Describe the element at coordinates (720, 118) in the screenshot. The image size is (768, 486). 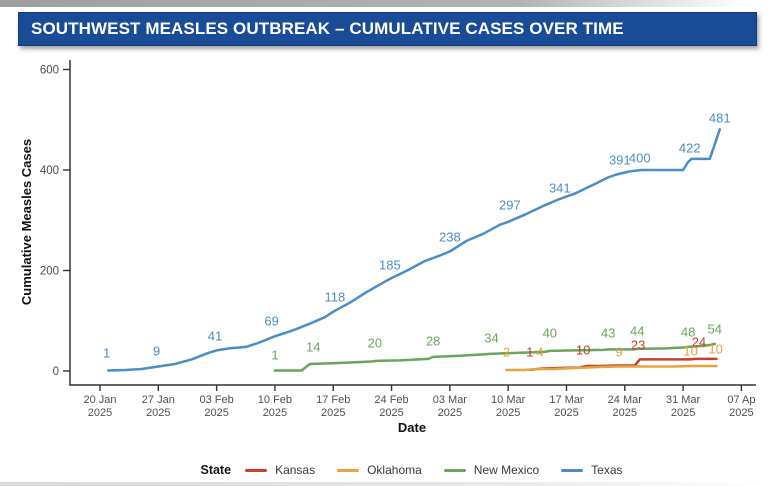
I see `data-label-texas: 481` at that location.